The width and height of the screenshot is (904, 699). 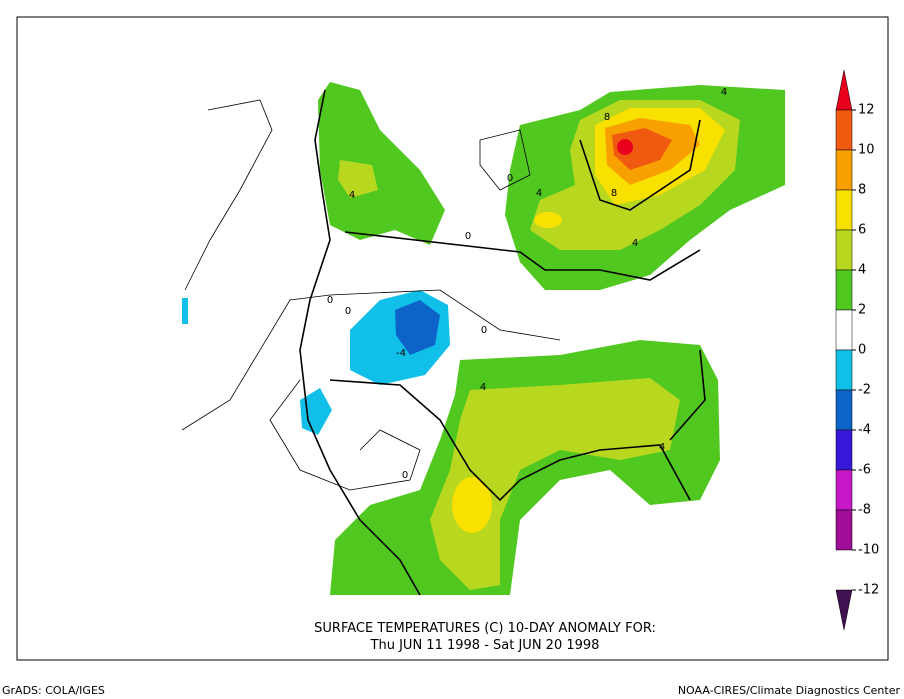 I want to click on footer-left: GrADS: COLA/IGES, so click(x=53, y=690).